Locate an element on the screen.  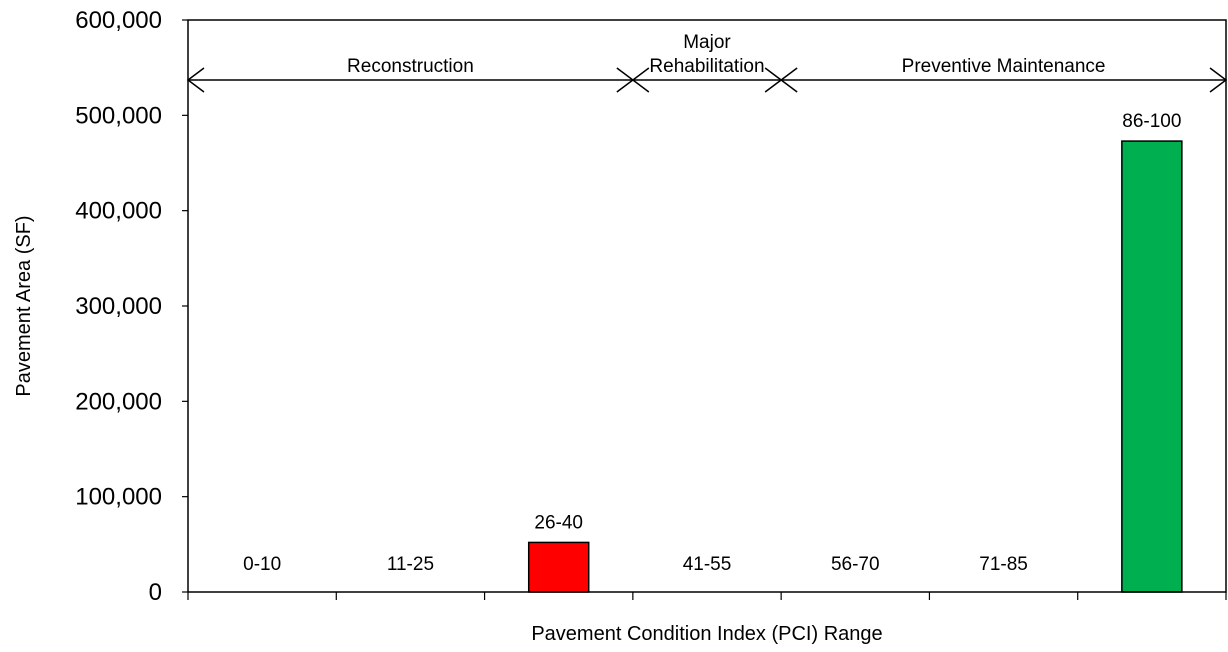
category-label-41-55: 41-55 is located at coordinates (707, 564).